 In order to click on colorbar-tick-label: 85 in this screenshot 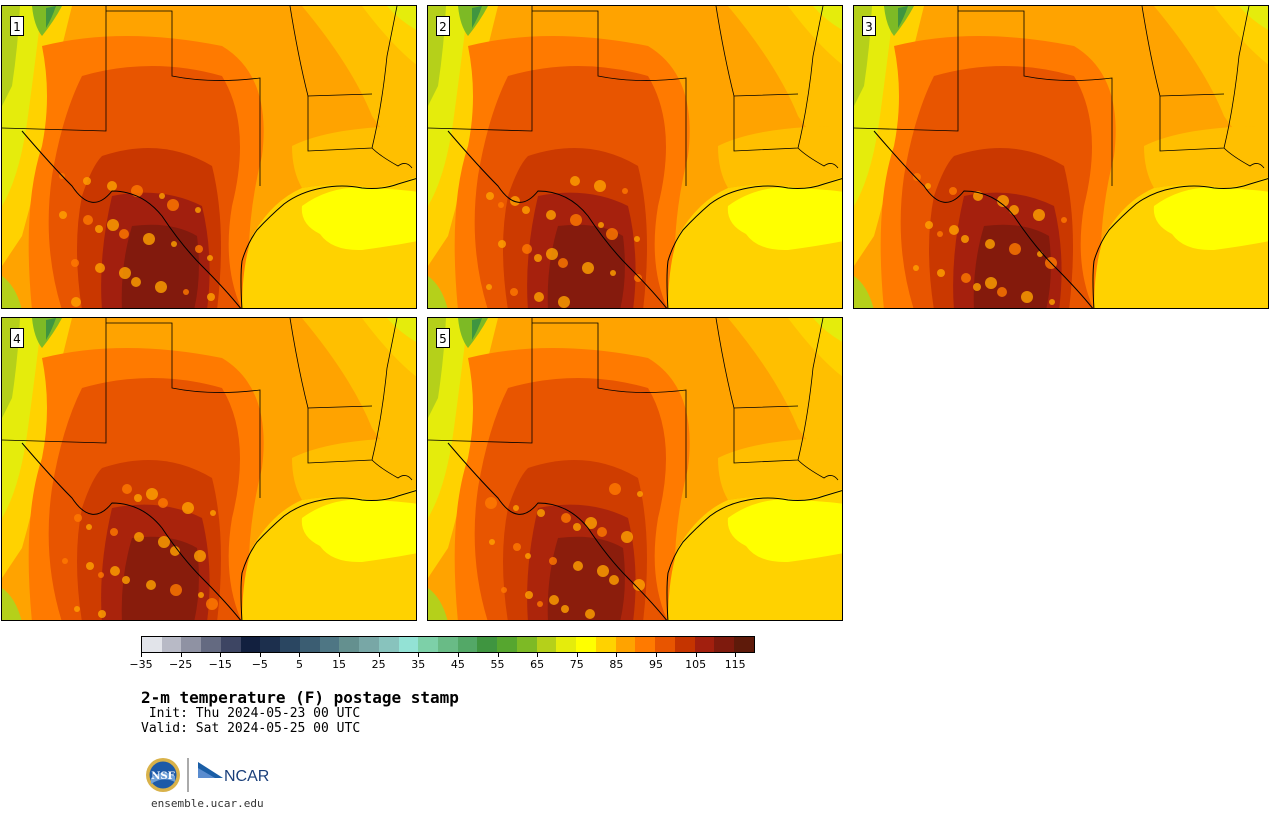, I will do `click(616, 664)`.